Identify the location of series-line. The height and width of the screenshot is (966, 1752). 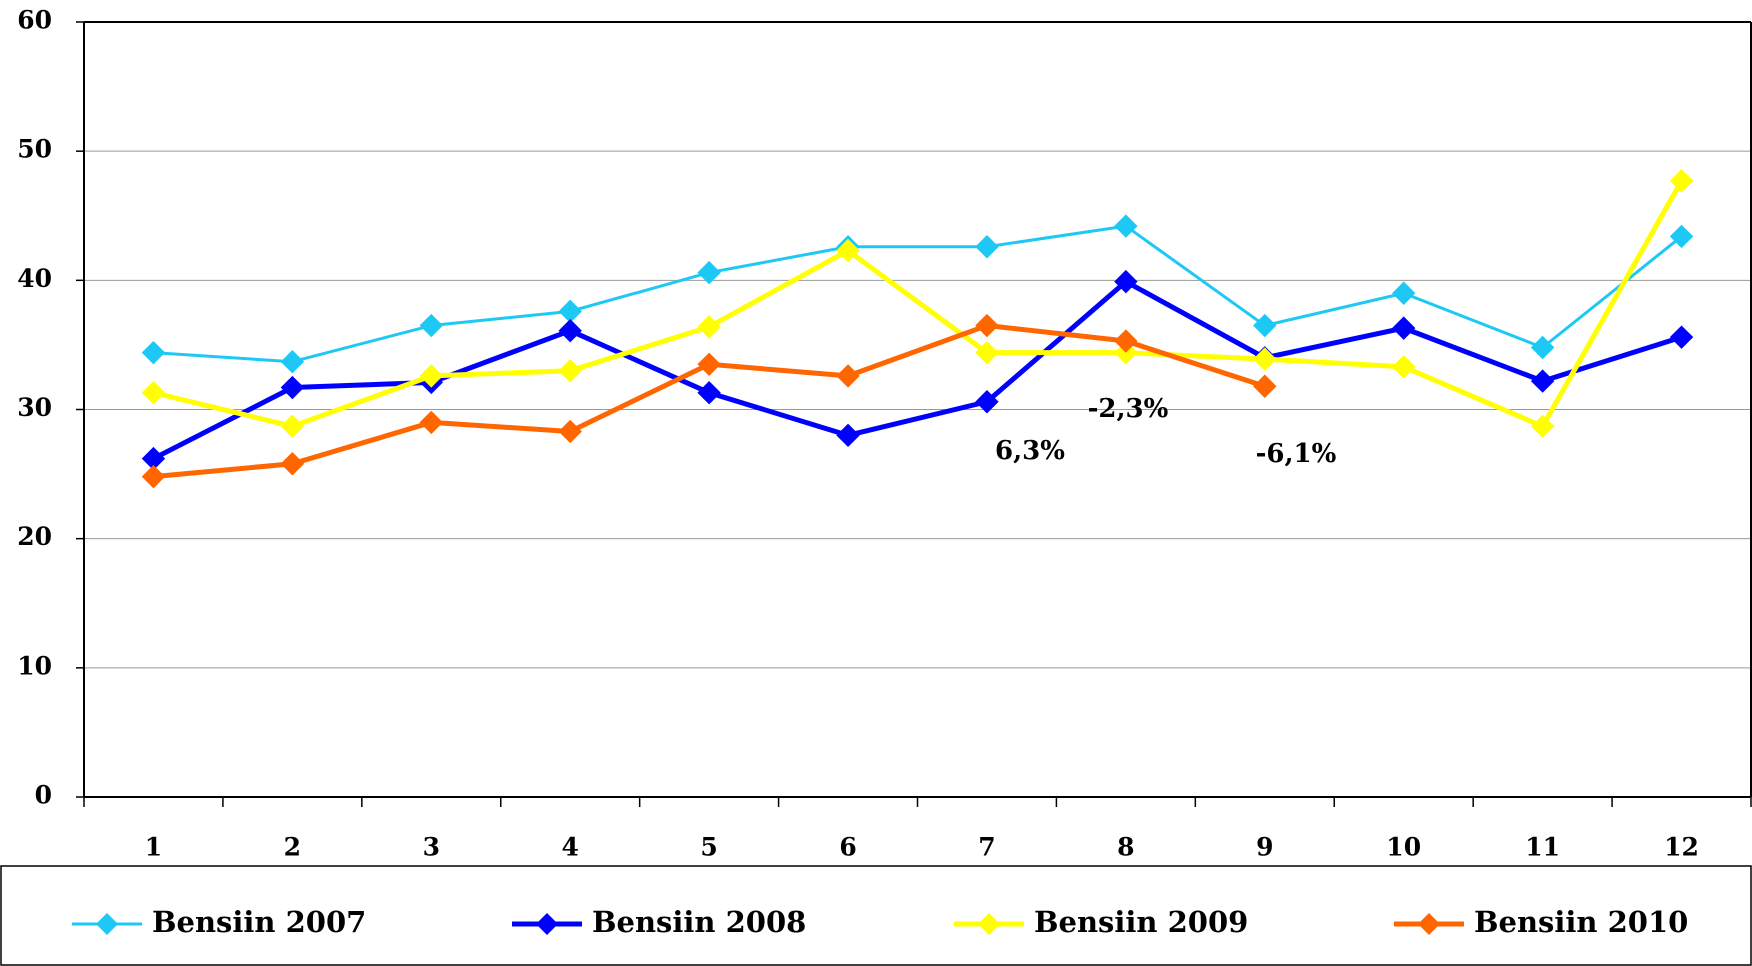
(918, 294).